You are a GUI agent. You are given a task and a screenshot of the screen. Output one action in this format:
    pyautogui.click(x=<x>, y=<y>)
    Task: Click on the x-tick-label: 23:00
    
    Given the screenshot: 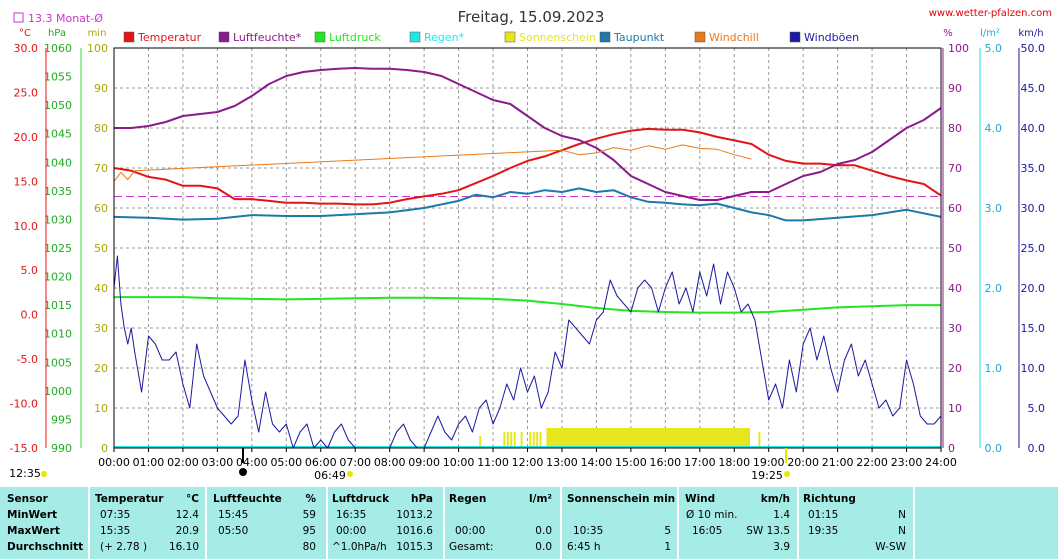 What is the action you would take?
    pyautogui.click(x=907, y=462)
    